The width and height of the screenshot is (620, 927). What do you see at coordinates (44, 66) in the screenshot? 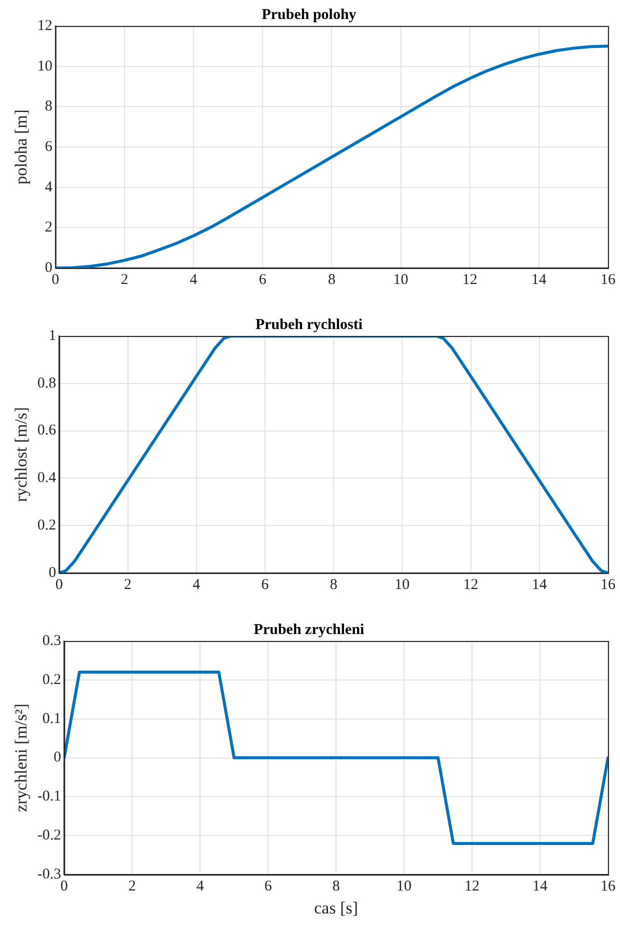
I see `y-tick-label: 10` at bounding box center [44, 66].